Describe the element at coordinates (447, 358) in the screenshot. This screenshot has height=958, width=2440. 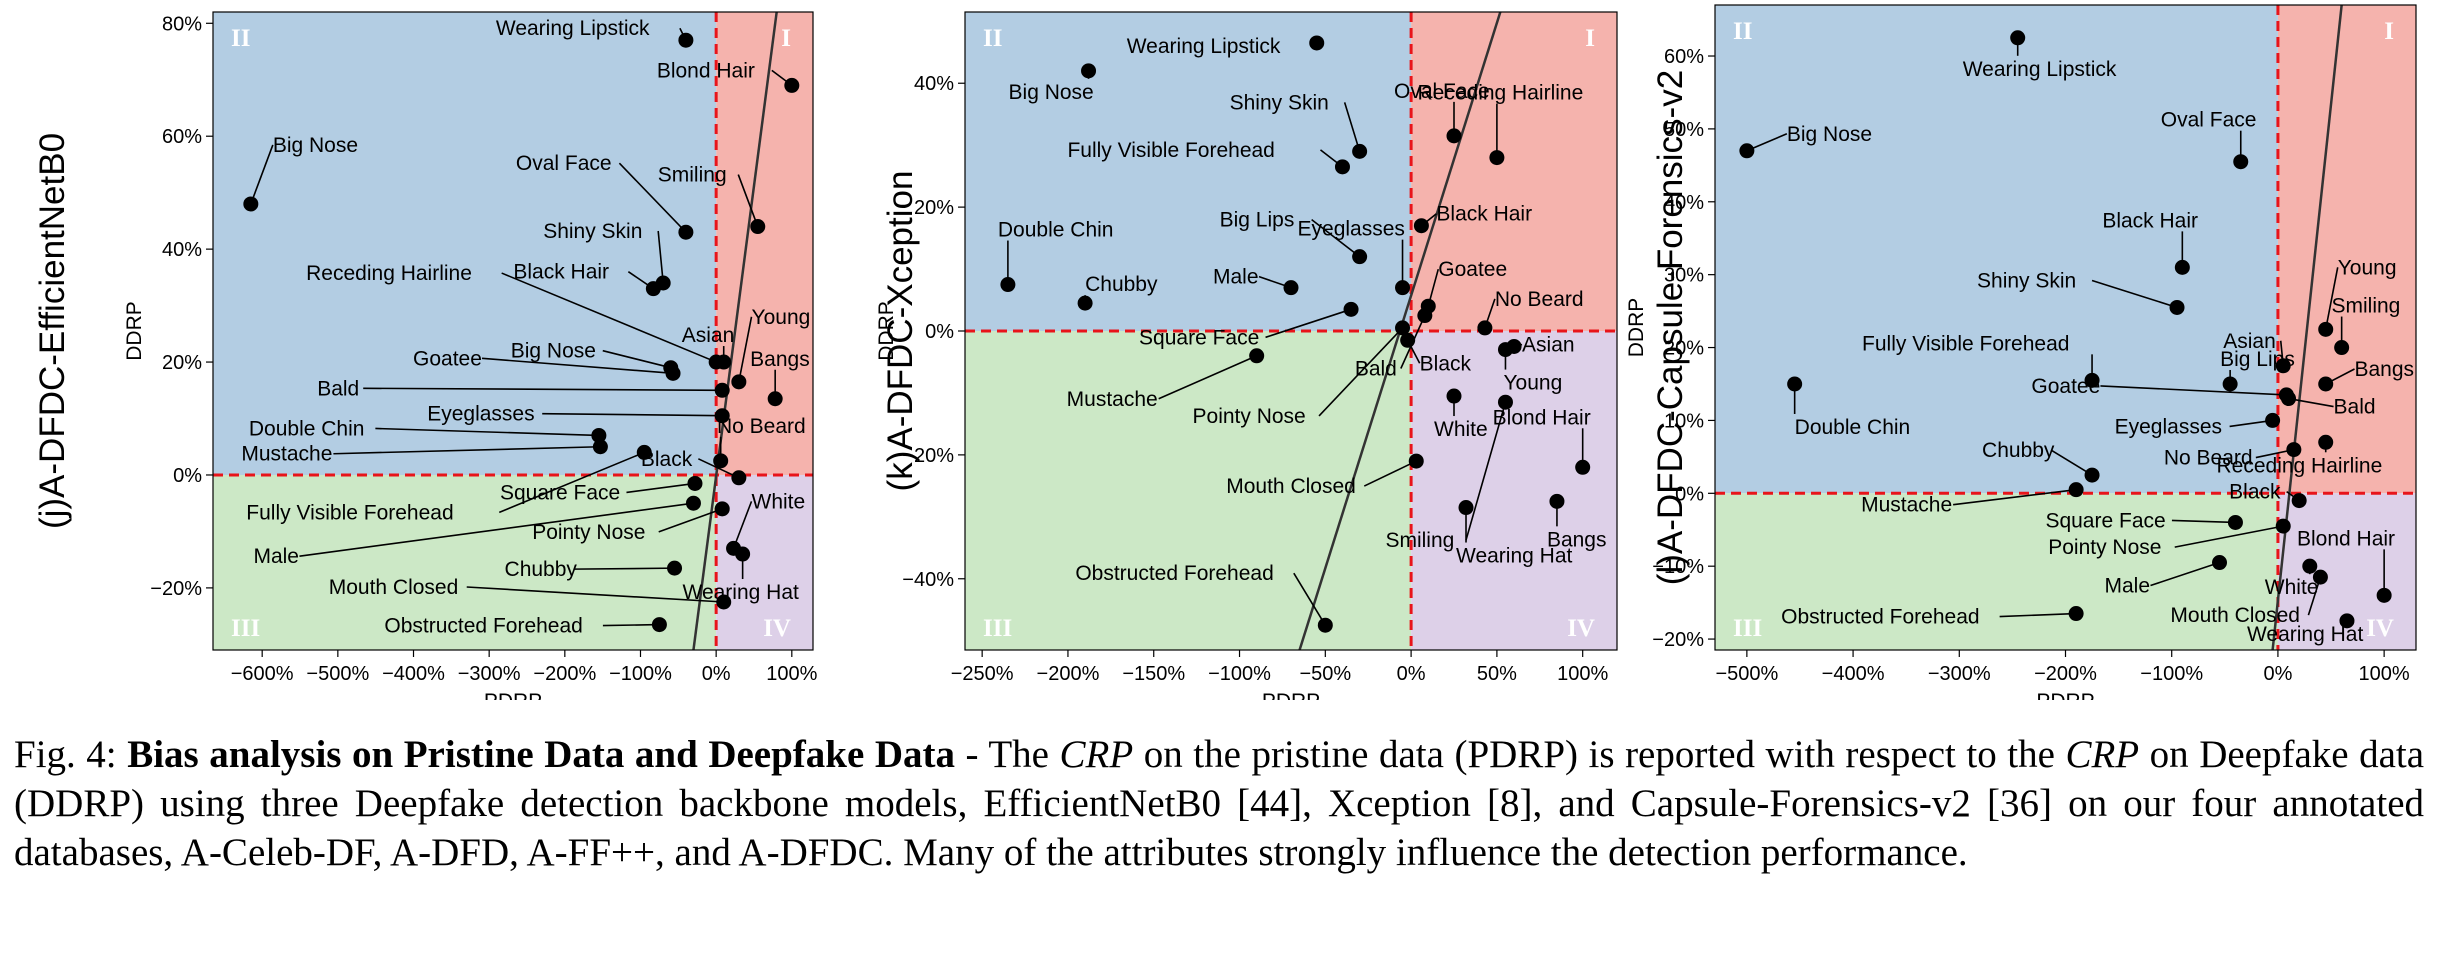
I see `point-label: Goatee` at that location.